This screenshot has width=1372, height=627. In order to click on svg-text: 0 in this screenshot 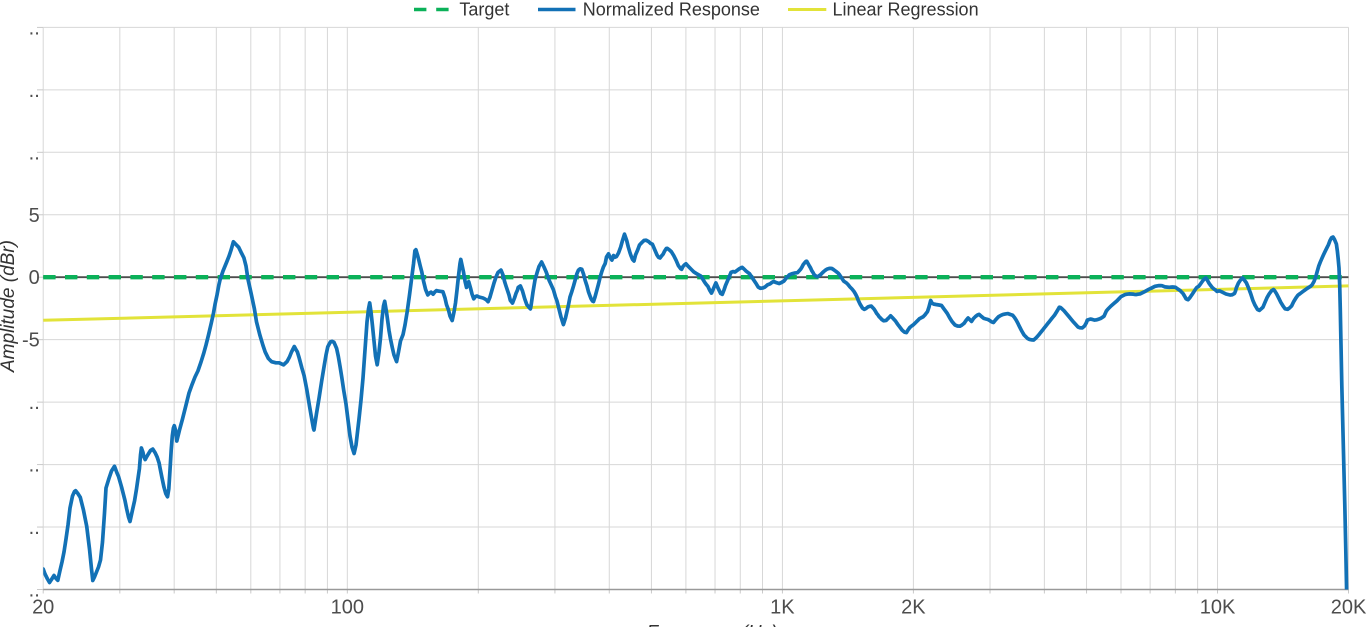, I will do `click(34, 278)`.